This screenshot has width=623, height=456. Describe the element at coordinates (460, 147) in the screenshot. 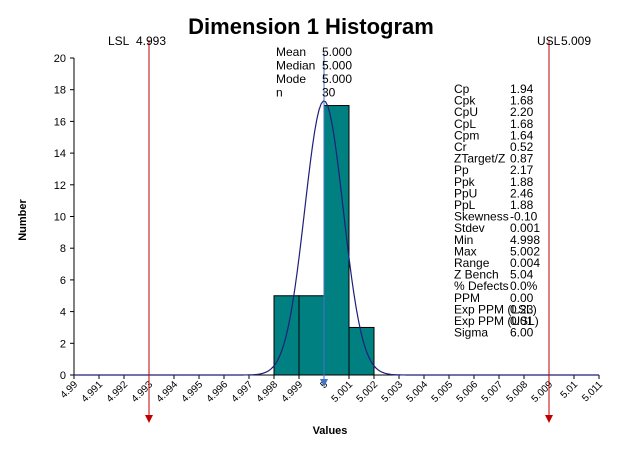

I see `capability-stat-label: Cr` at that location.